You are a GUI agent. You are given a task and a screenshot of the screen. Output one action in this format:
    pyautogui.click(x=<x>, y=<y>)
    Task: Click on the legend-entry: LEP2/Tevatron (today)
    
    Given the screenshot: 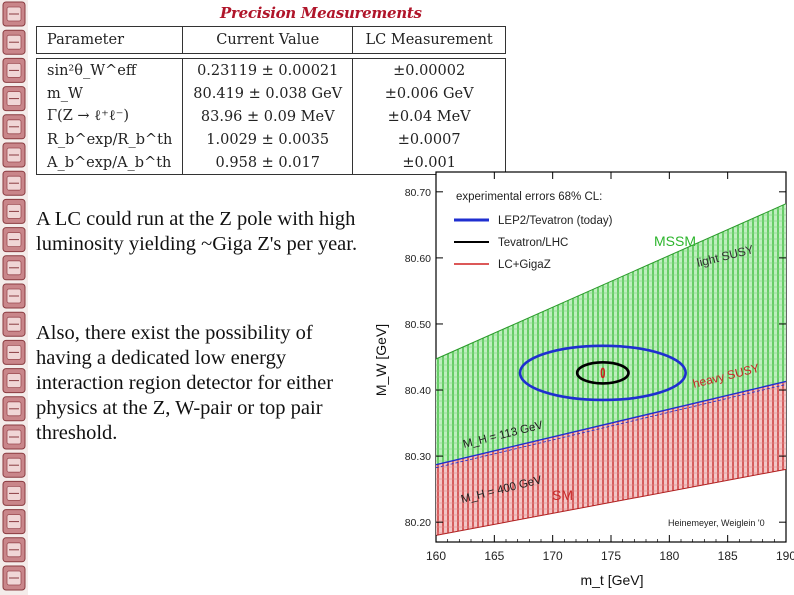 What is the action you would take?
    pyautogui.click(x=555, y=221)
    